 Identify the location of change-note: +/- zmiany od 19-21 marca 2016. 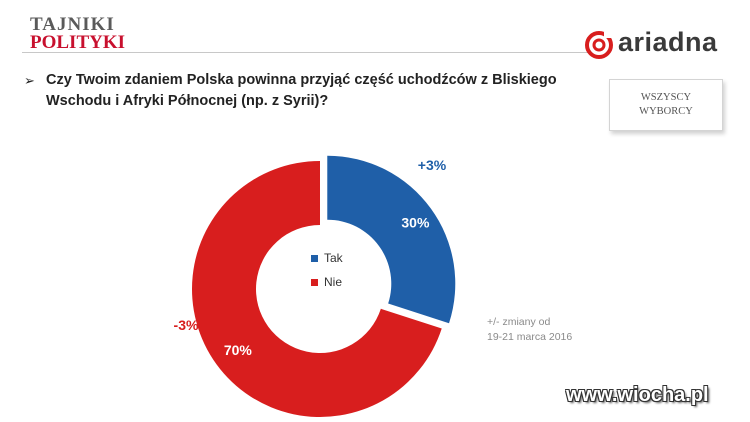
(529, 330).